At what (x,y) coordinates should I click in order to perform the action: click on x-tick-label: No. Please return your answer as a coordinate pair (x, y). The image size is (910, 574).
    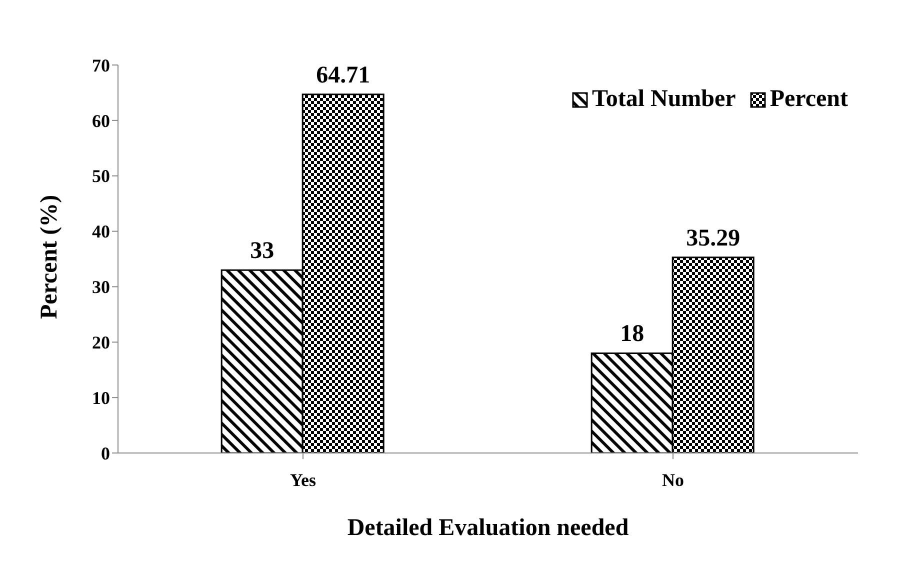
    Looking at the image, I should click on (673, 480).